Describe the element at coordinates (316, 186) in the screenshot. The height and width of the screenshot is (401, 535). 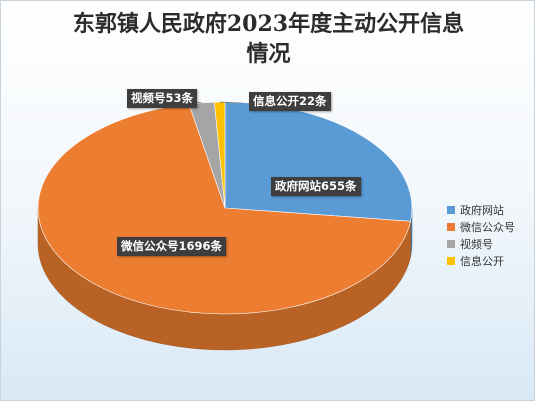
I see `data-label-gov-website: 政府网站655条` at that location.